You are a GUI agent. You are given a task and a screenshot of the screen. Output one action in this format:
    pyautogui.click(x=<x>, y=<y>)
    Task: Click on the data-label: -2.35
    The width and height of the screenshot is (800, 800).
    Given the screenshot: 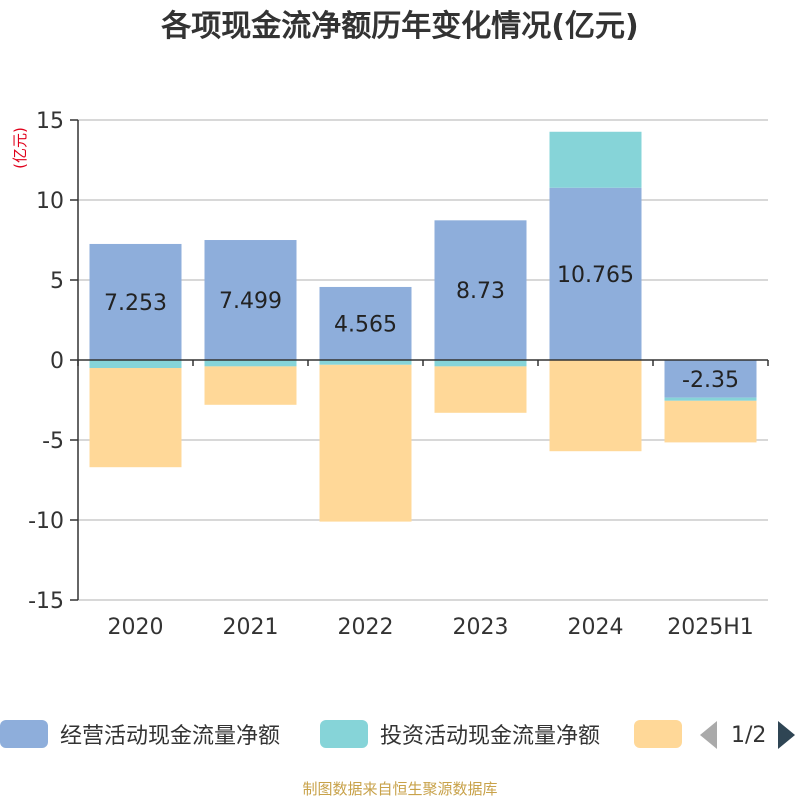 What is the action you would take?
    pyautogui.click(x=710, y=380)
    